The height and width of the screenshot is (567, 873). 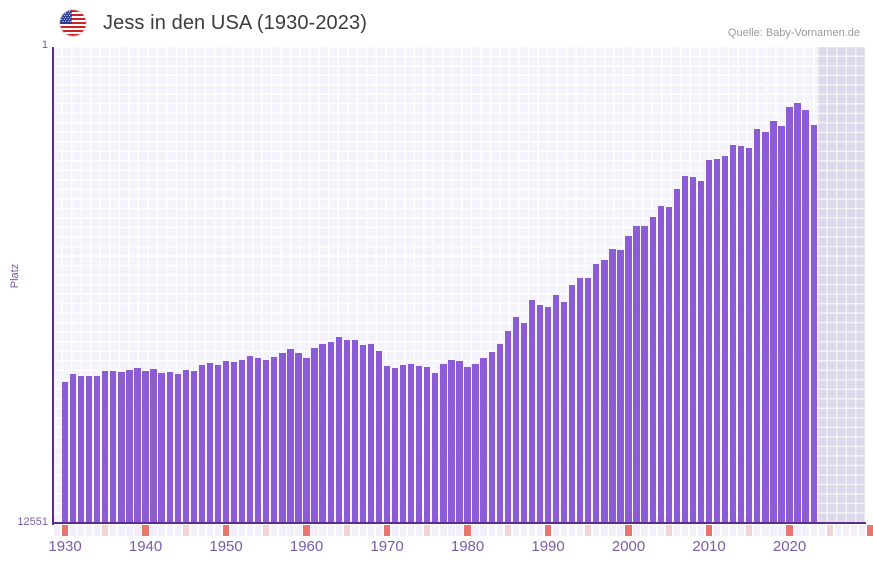 What do you see at coordinates (306, 546) in the screenshot?
I see `x-axis-tick-label: 1960` at bounding box center [306, 546].